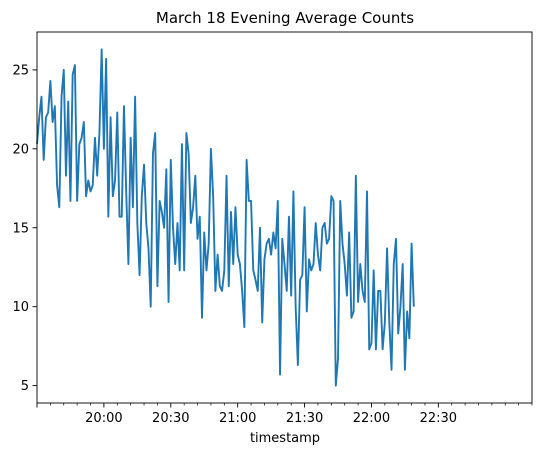 The image size is (554, 455). What do you see at coordinates (285, 438) in the screenshot?
I see `x-axis-label: timestamp` at bounding box center [285, 438].